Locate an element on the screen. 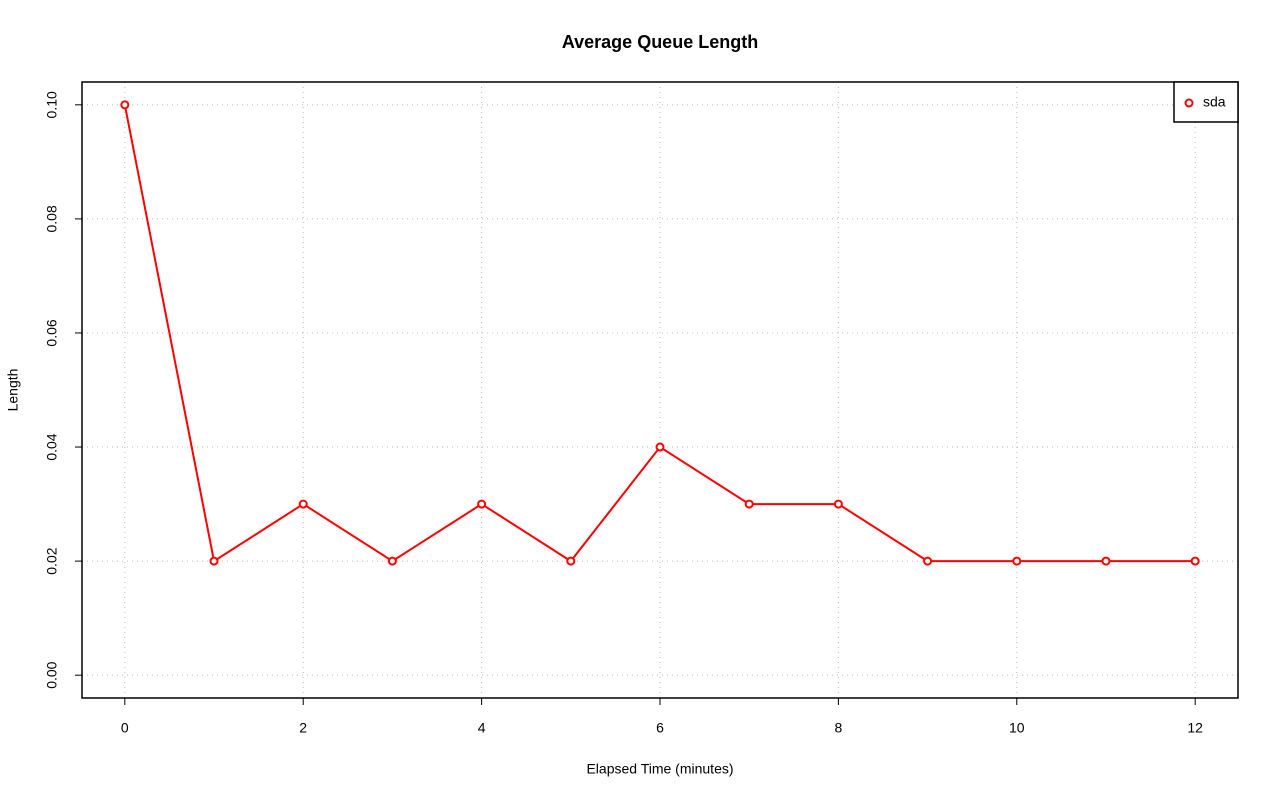  y-tick-label: 0.02 is located at coordinates (52, 560).